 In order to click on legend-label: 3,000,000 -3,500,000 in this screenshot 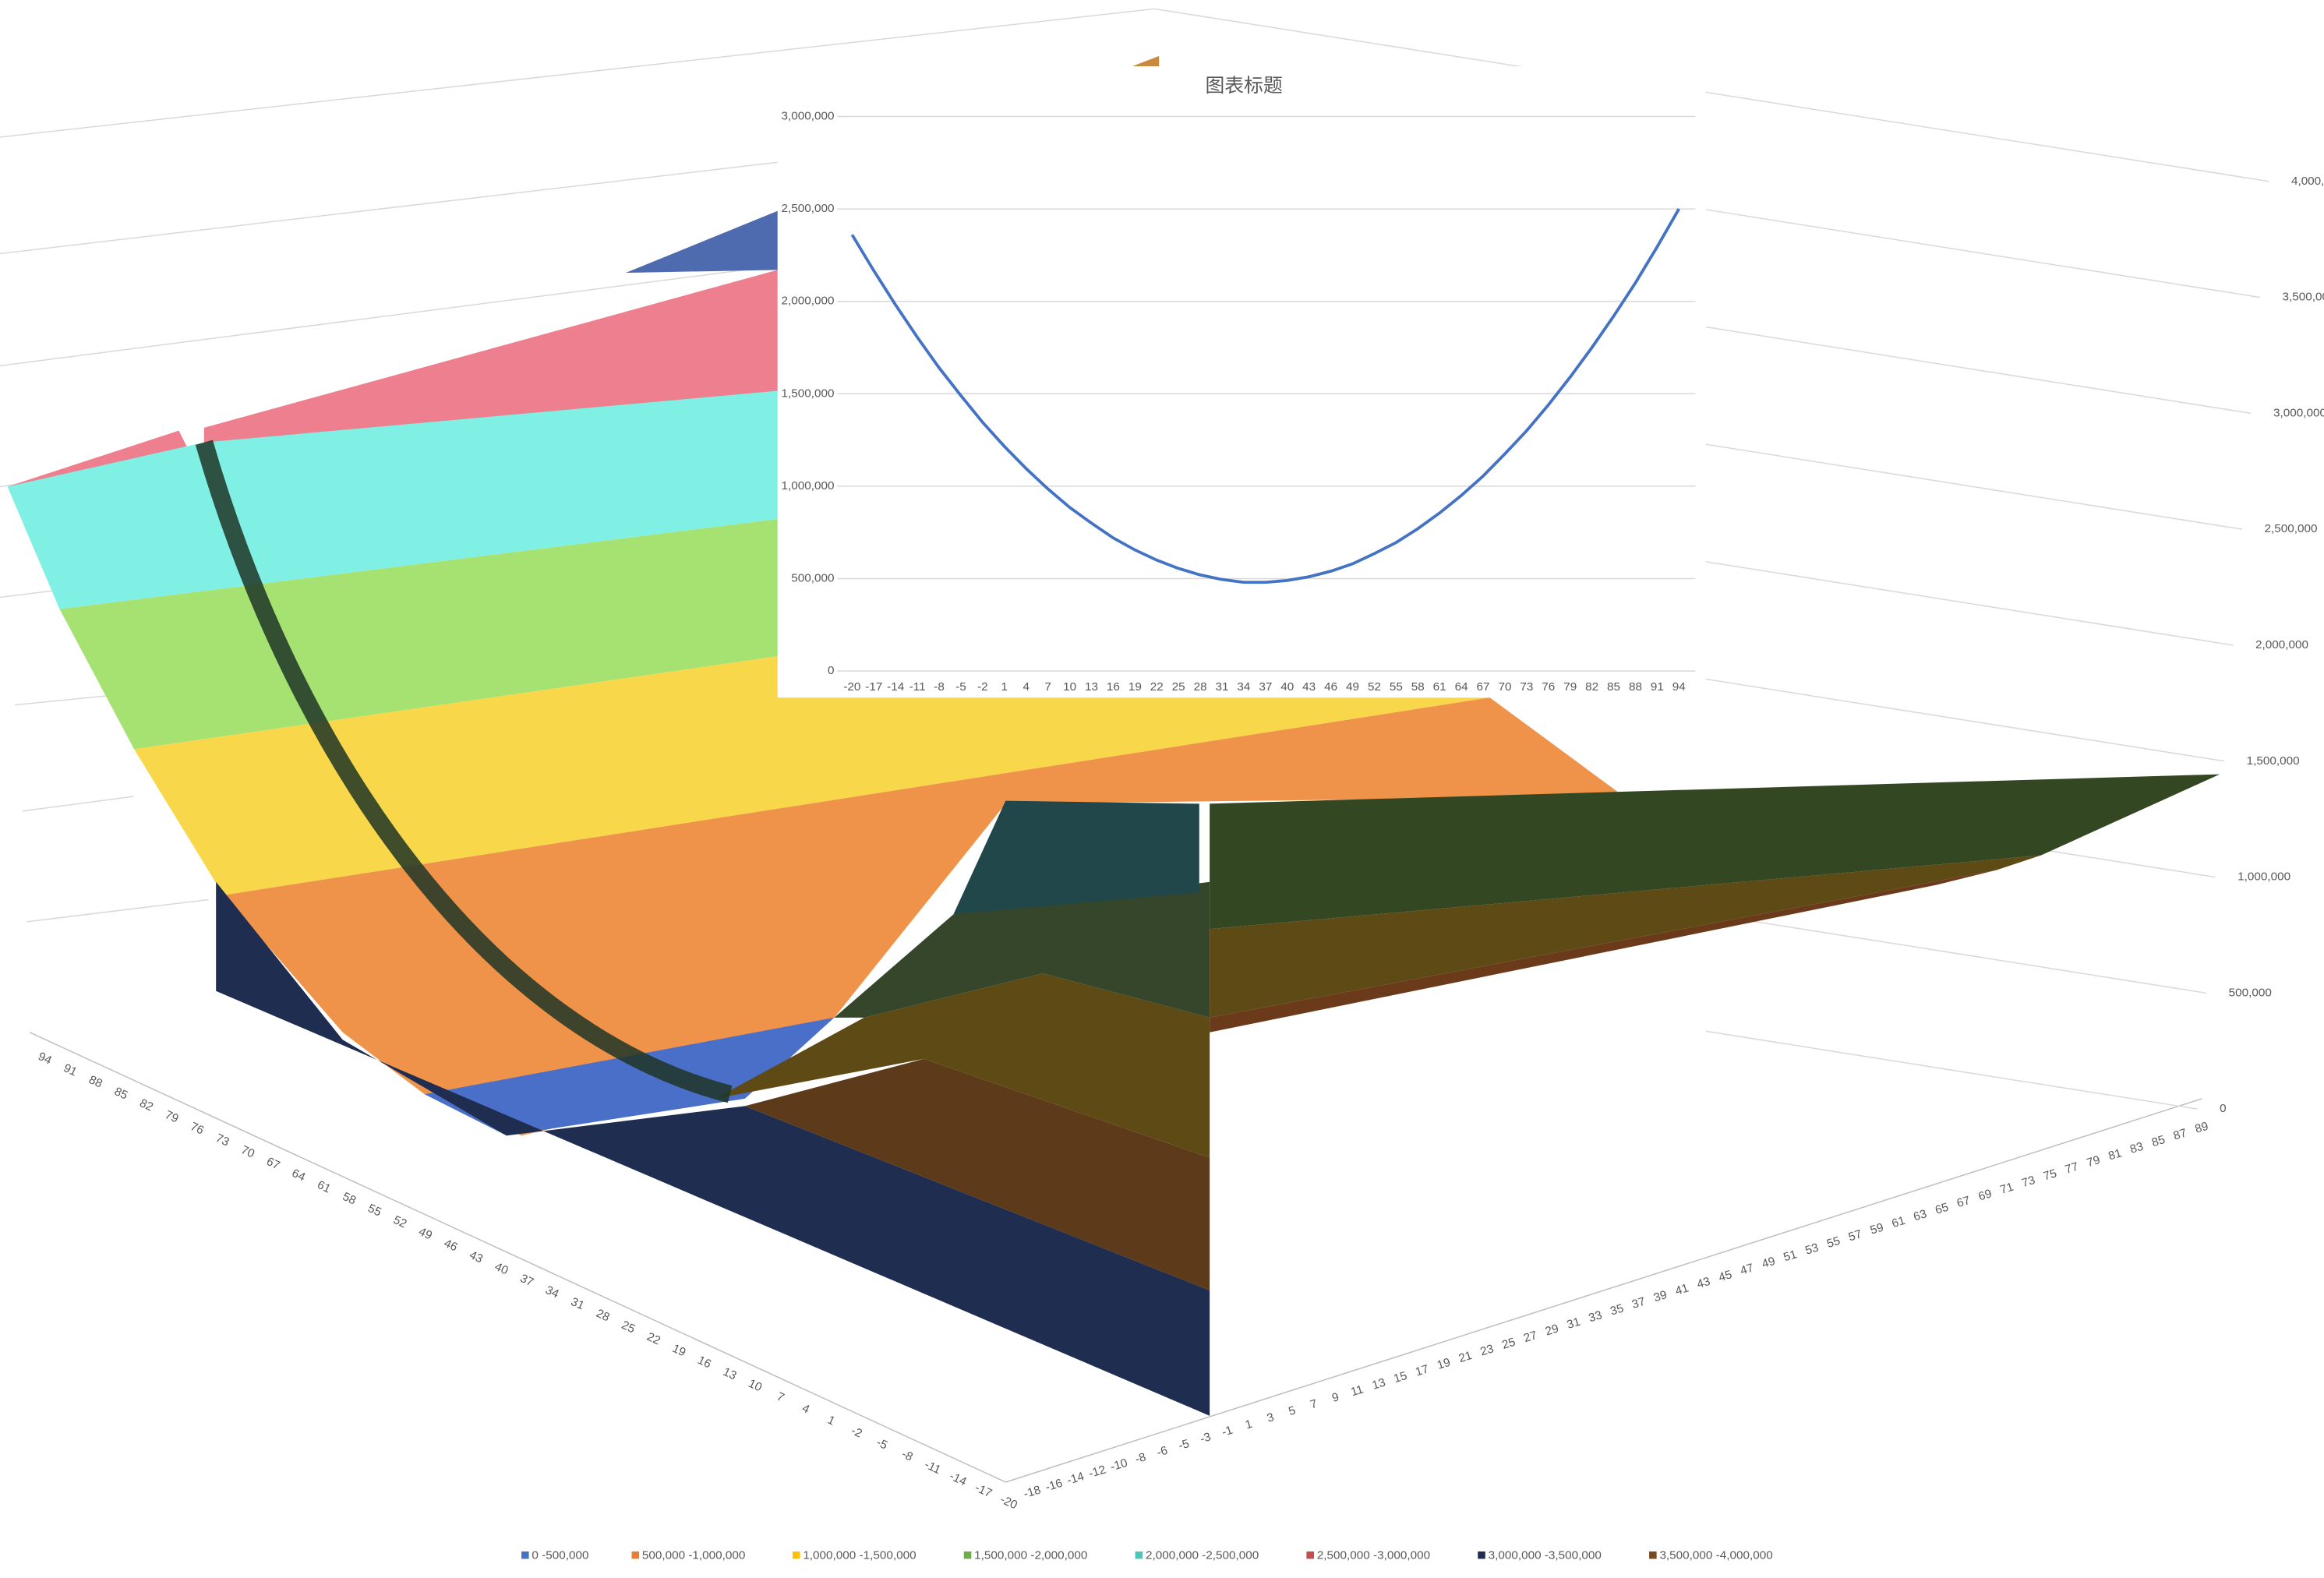, I will do `click(1545, 1555)`.